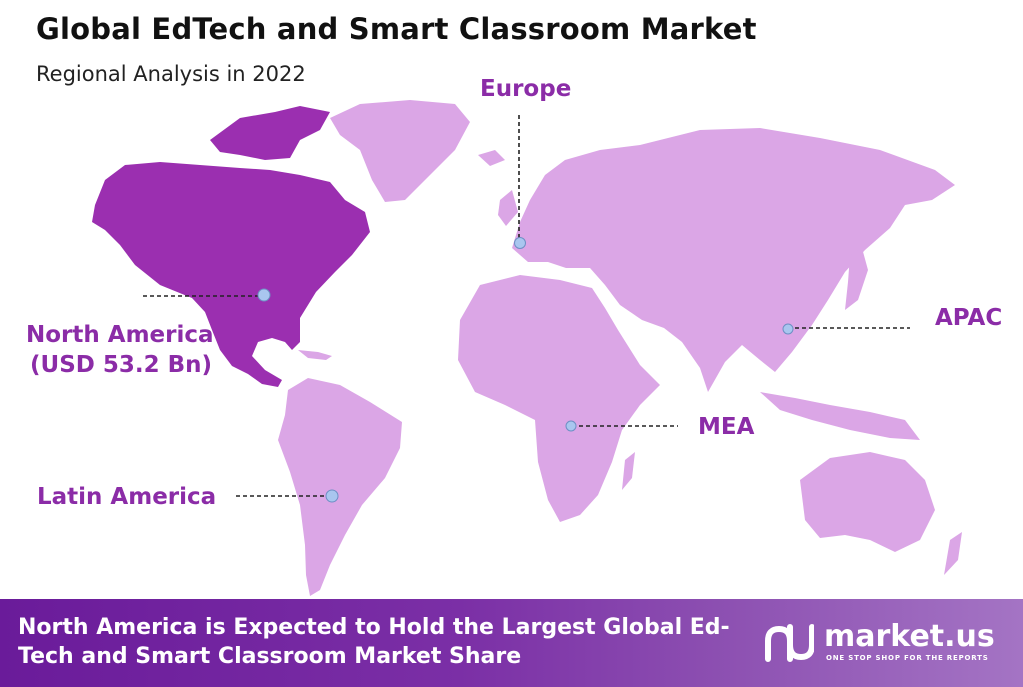  What do you see at coordinates (264, 295) in the screenshot?
I see `marker-north-america` at bounding box center [264, 295].